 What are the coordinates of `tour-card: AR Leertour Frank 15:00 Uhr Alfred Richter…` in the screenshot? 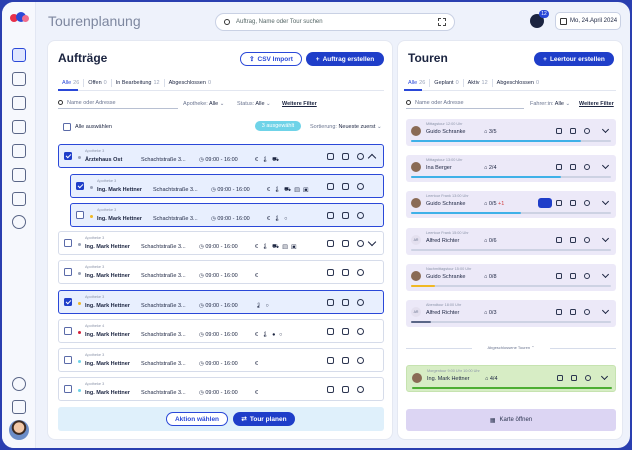 It's located at (511, 241).